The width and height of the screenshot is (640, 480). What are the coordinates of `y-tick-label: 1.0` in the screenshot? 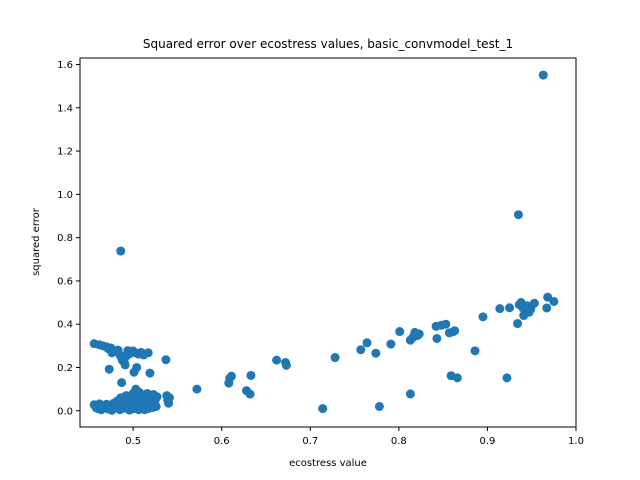 It's located at (65, 195).